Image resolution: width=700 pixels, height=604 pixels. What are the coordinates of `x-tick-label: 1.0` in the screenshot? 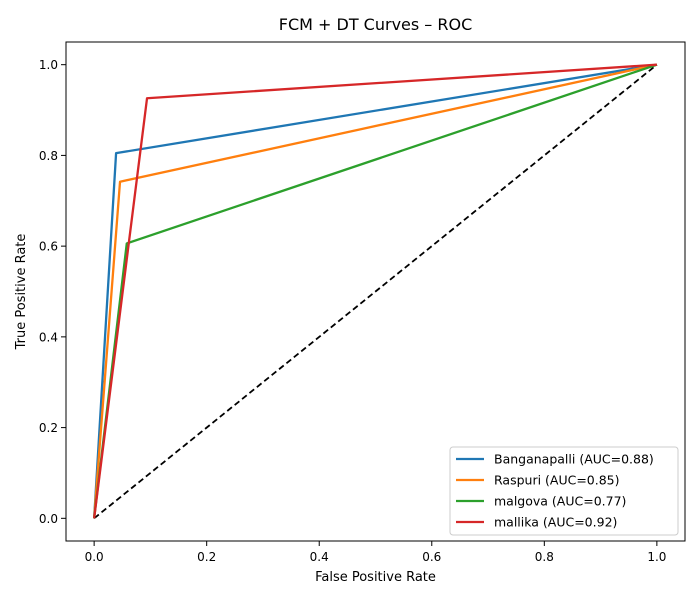 It's located at (656, 557).